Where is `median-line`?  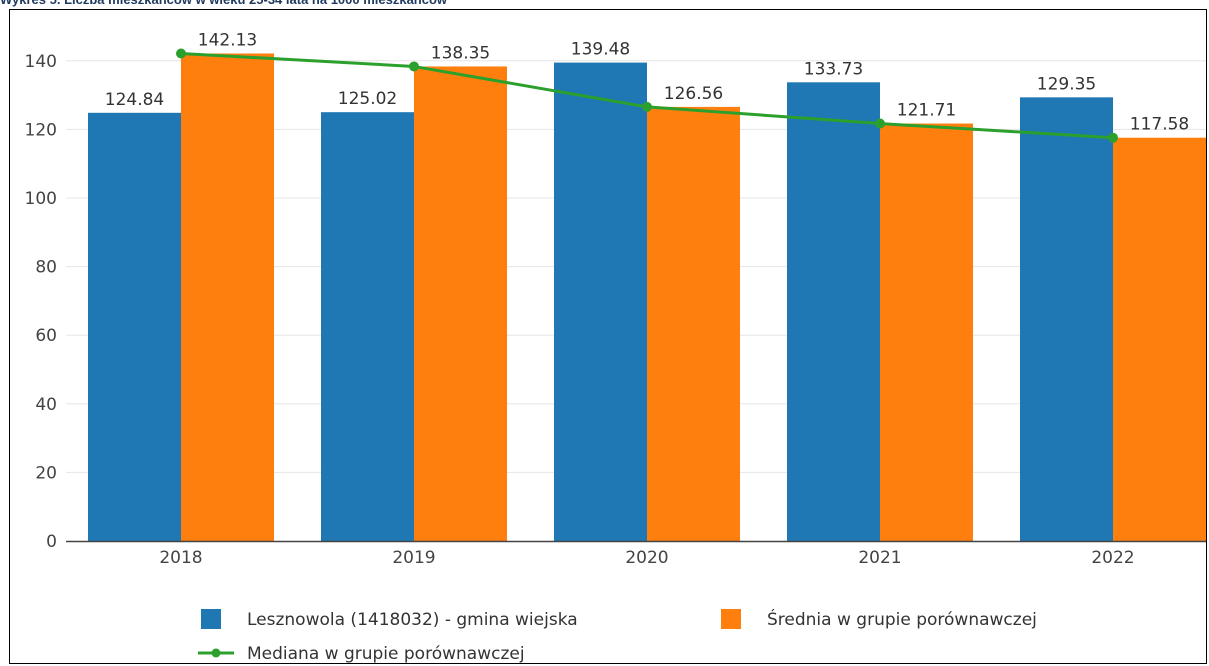
median-line is located at coordinates (647, 95).